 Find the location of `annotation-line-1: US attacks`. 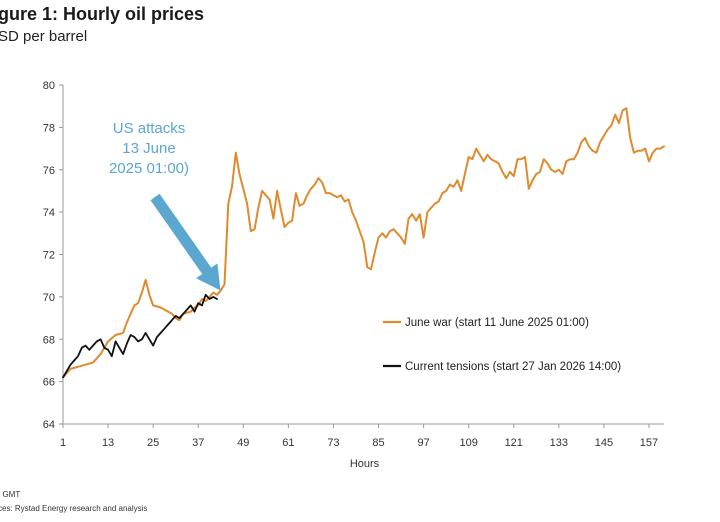

annotation-line-1: US attacks is located at coordinates (149, 128).